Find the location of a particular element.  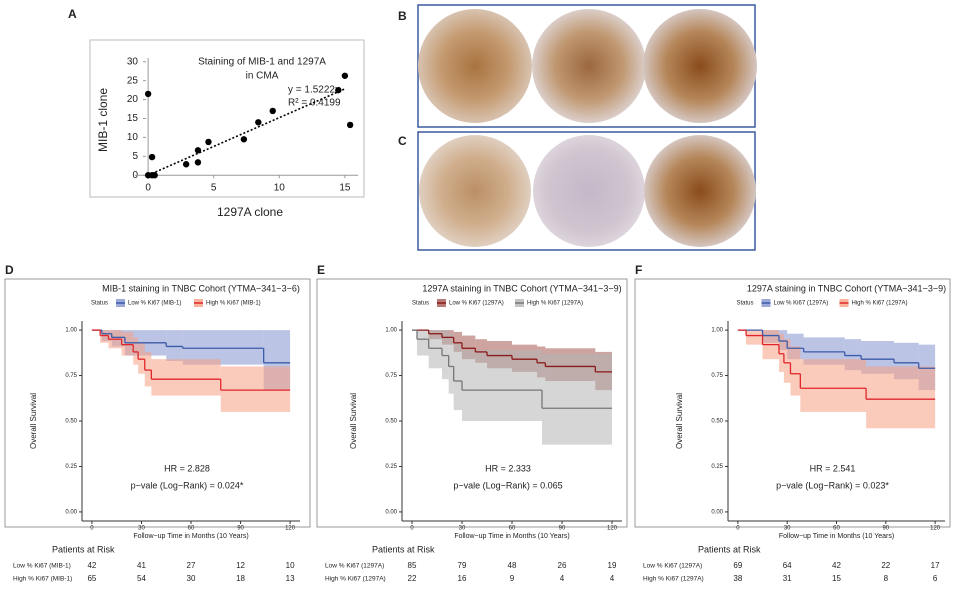

x-tick-label: 5 is located at coordinates (214, 188).